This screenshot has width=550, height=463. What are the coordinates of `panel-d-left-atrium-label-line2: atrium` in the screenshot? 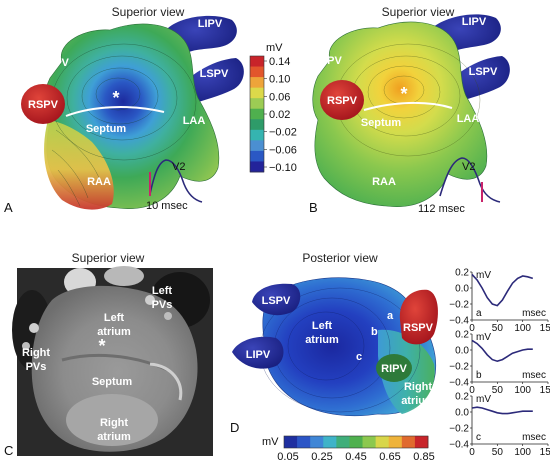 It's located at (322, 340).